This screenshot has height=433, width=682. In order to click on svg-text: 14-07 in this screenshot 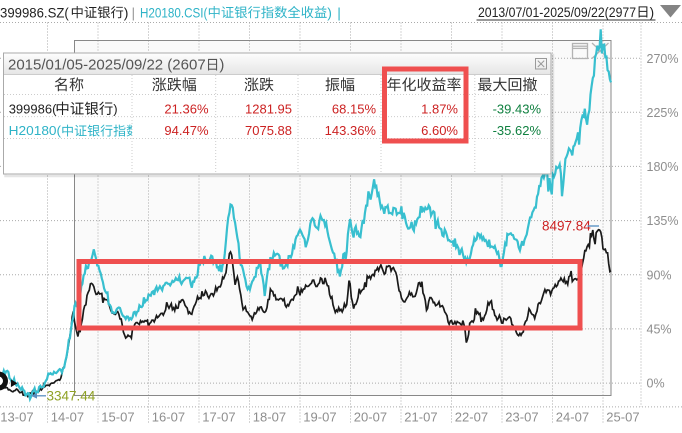, I will do `click(67, 417)`.